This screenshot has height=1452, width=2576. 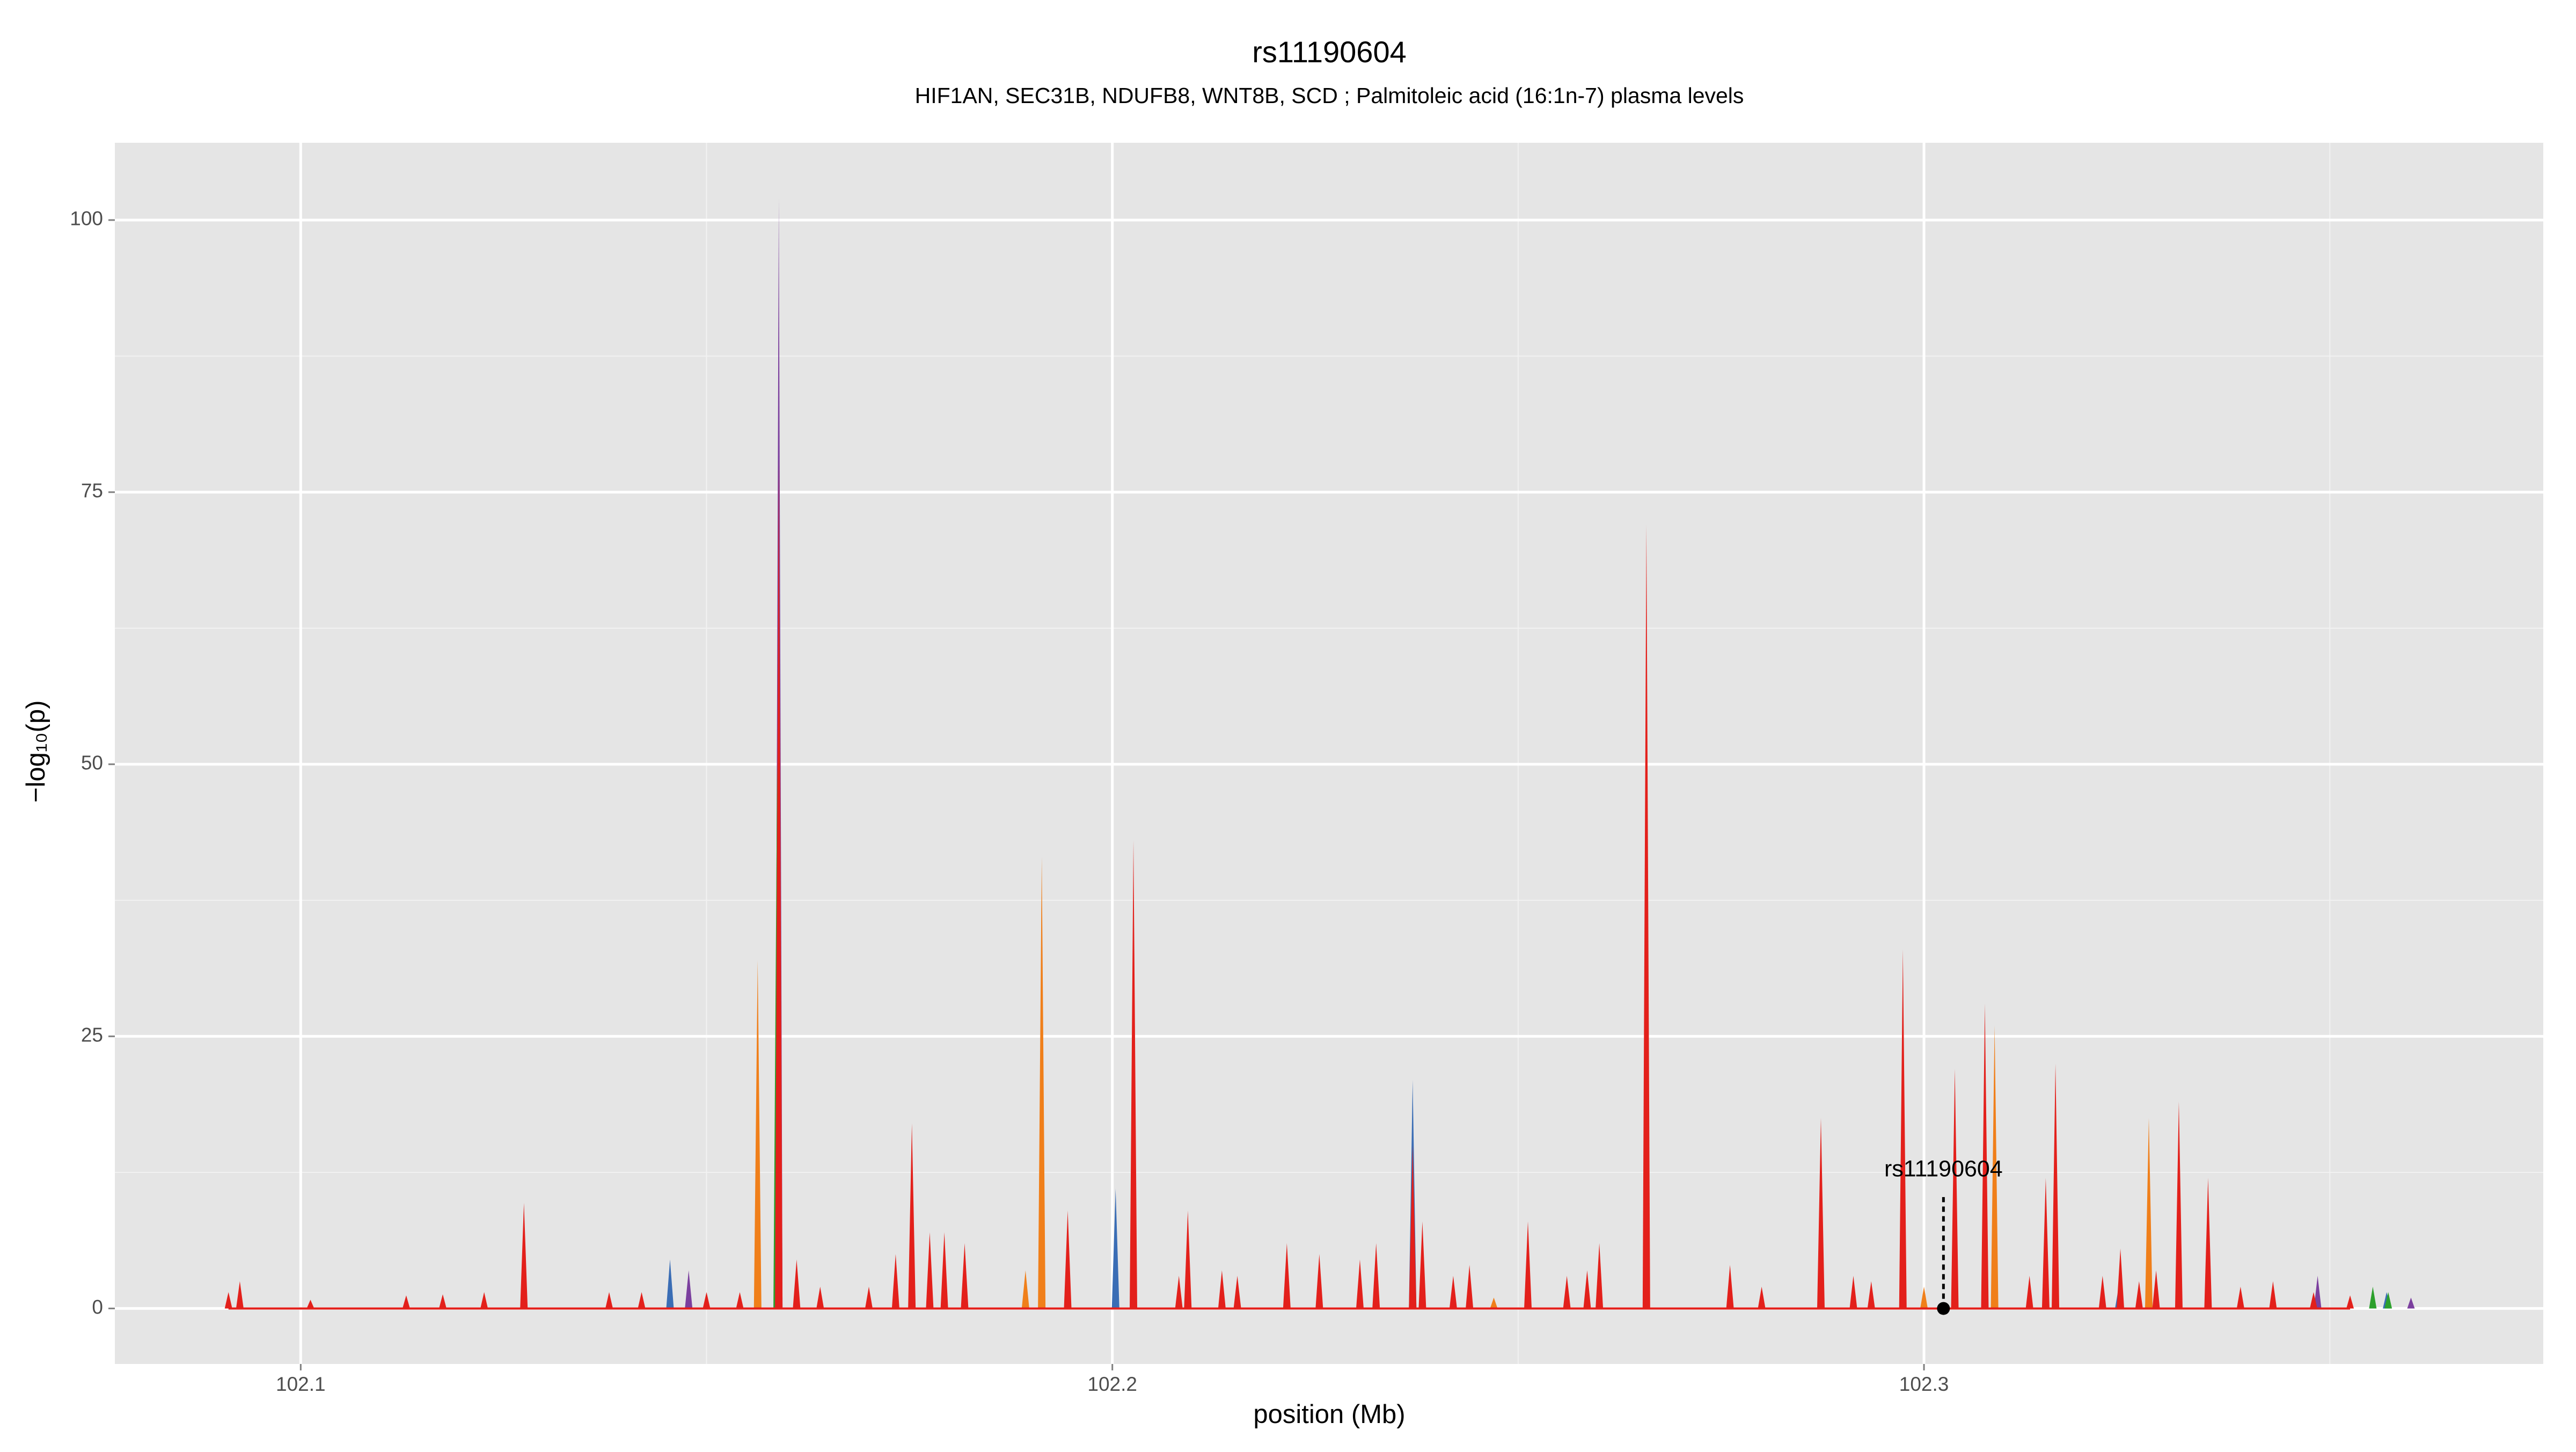 What do you see at coordinates (1329, 1414) in the screenshot?
I see `x-axis-label: position (Mb)` at bounding box center [1329, 1414].